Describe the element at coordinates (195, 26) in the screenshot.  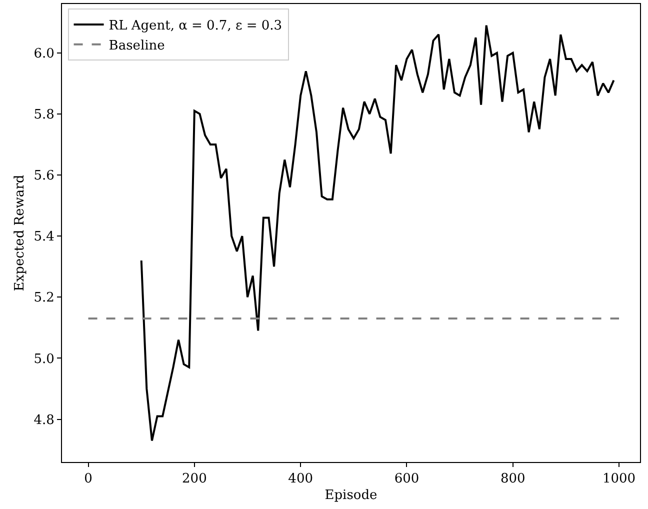
I see `legend-label: RL Agent, α = 0.7, ε = 0.3` at that location.